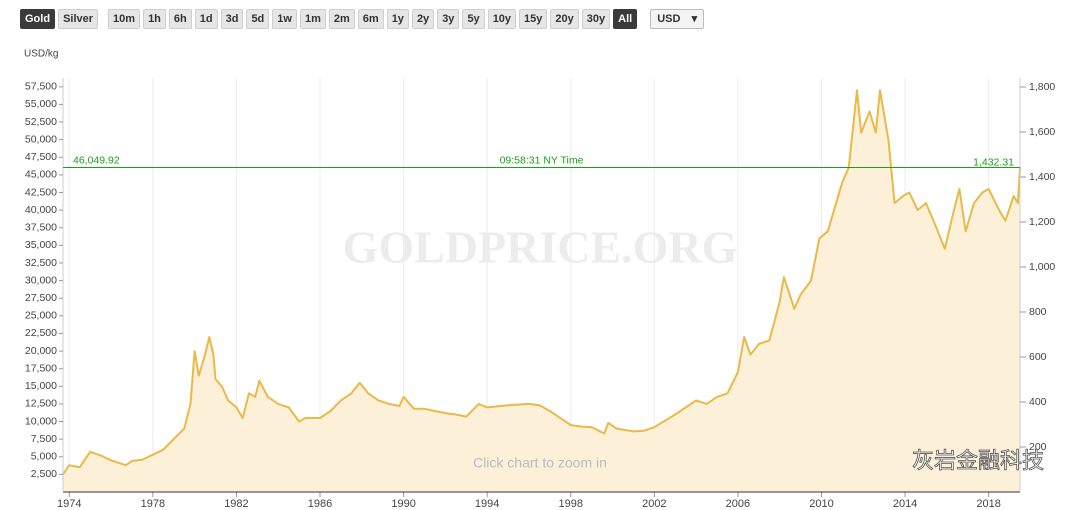  What do you see at coordinates (564, 19) in the screenshot?
I see `range-button: 20y` at bounding box center [564, 19].